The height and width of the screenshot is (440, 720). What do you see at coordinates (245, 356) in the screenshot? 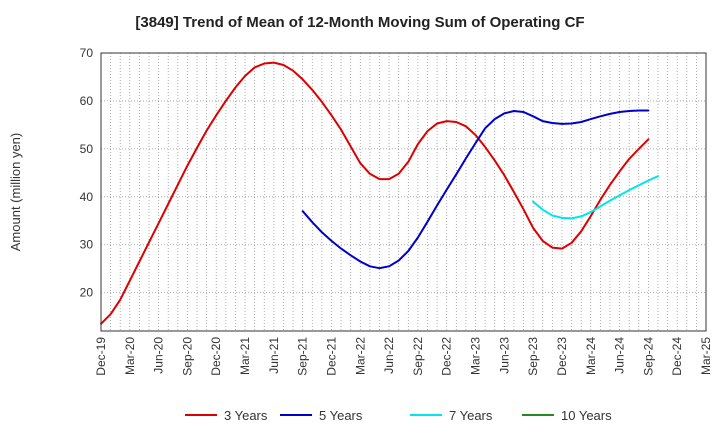
I see `x-tick-label: Mar-21` at bounding box center [245, 356].